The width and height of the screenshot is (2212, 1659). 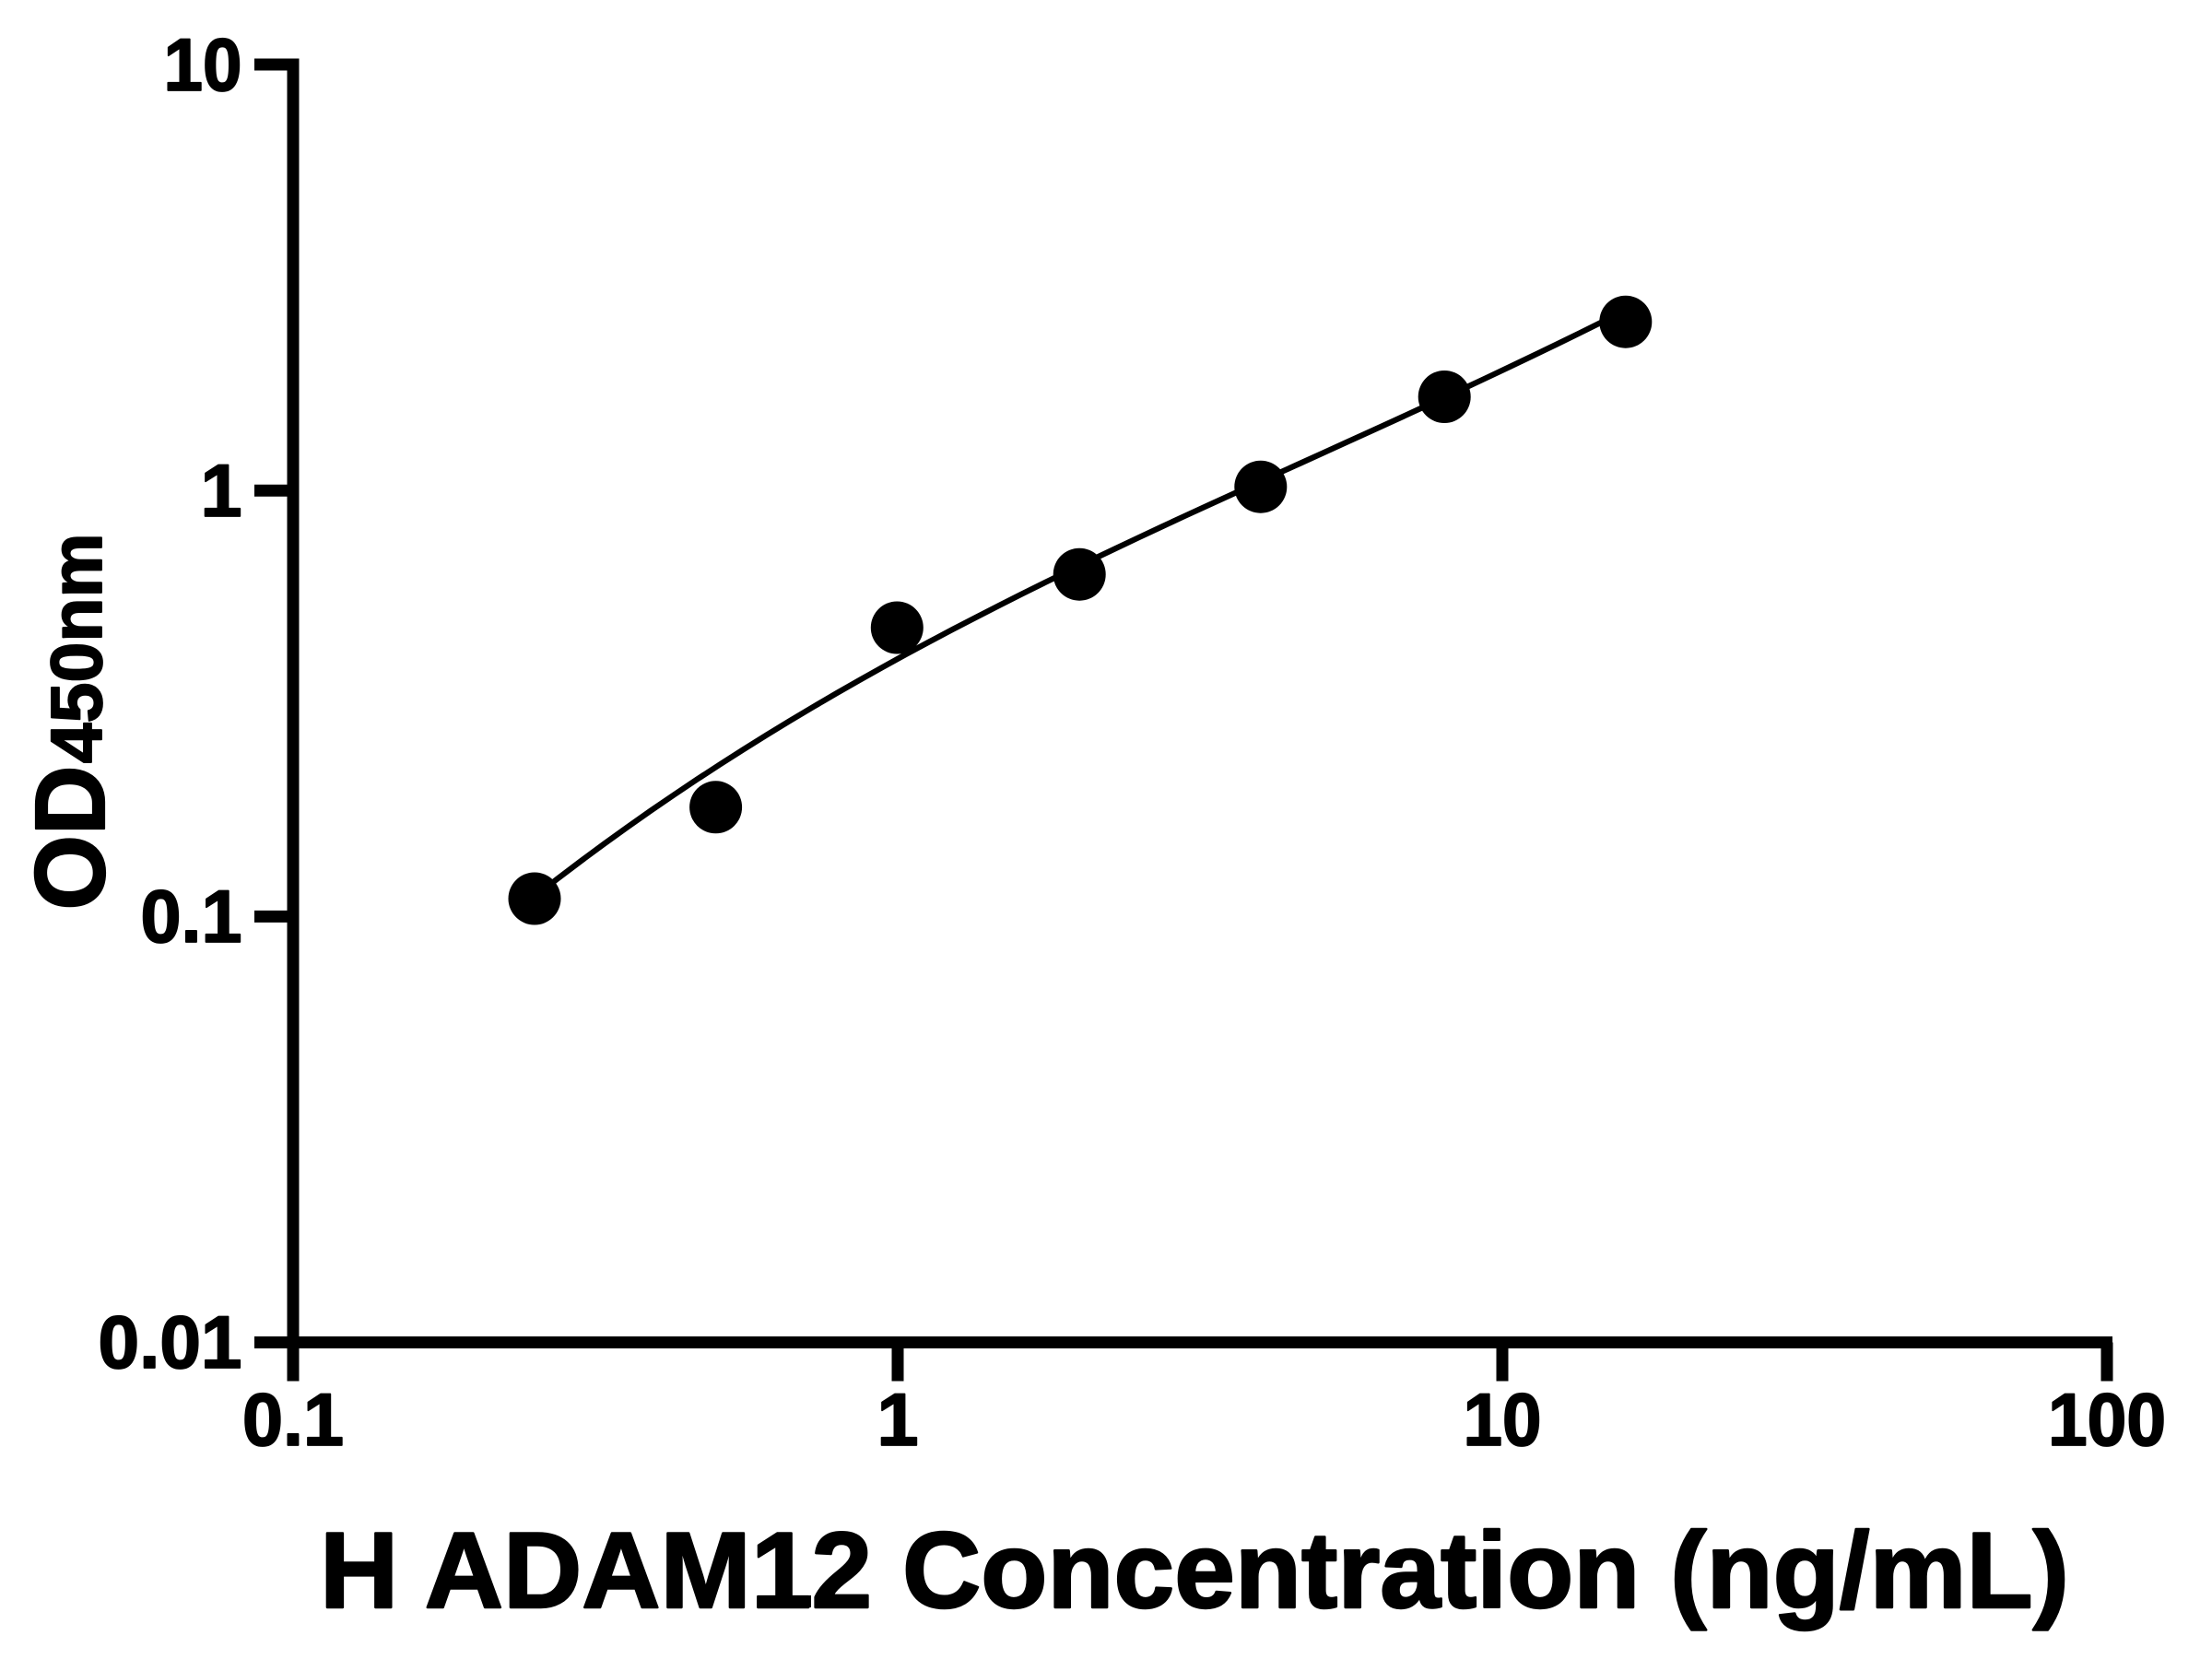 I want to click on svg-text: 0.01, so click(x=170, y=1342).